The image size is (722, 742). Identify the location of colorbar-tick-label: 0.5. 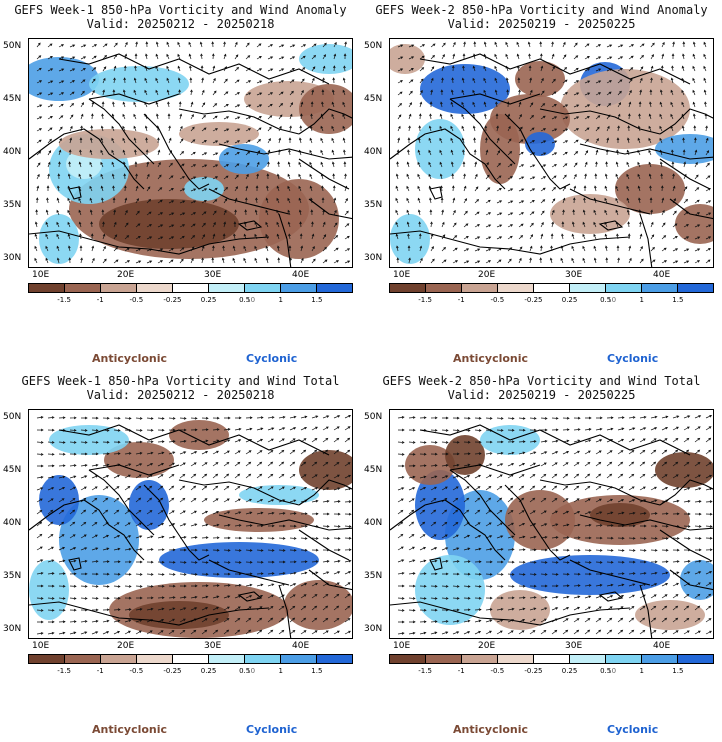
(245, 300).